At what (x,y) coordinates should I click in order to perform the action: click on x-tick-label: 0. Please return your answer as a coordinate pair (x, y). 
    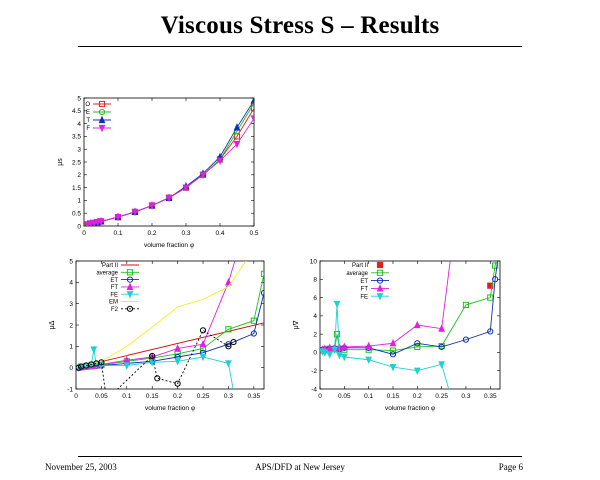
    Looking at the image, I should click on (320, 396).